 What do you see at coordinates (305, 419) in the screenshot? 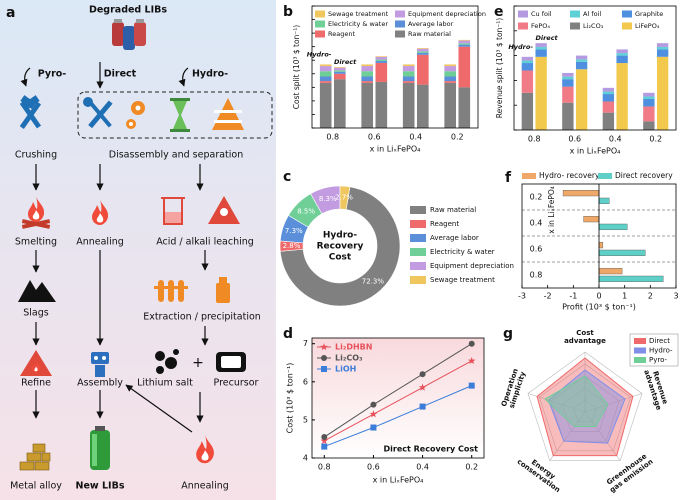
I see `y-tick-label: 5` at bounding box center [305, 419].